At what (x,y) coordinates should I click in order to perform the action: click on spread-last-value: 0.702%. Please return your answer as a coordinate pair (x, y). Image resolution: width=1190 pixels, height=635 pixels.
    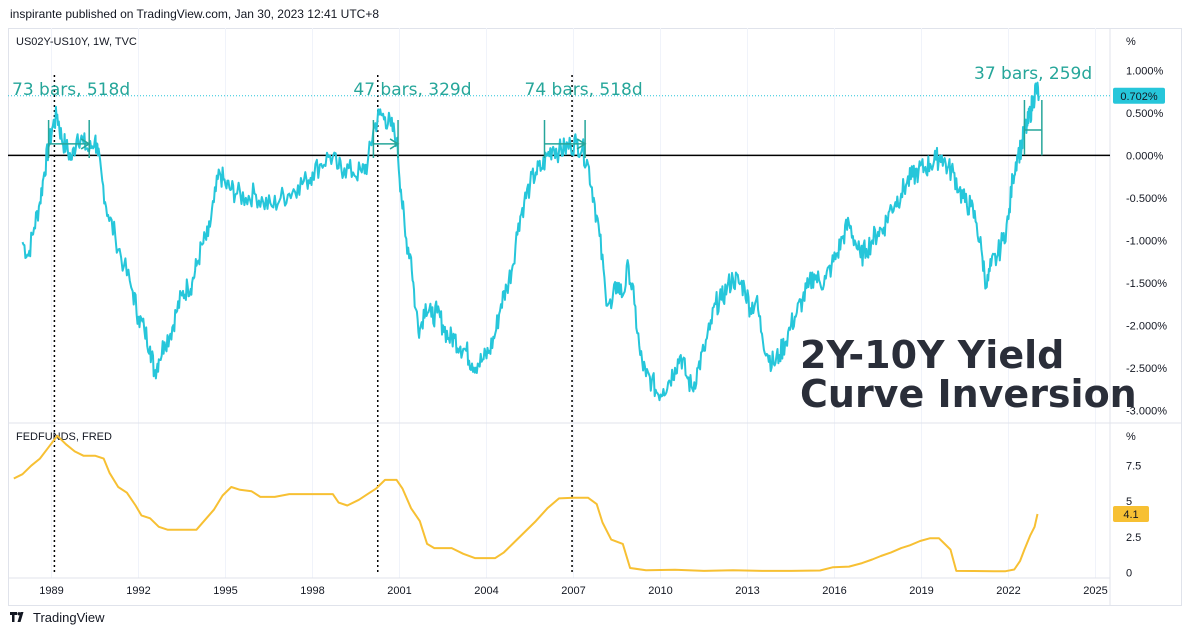
    Looking at the image, I should click on (1139, 97).